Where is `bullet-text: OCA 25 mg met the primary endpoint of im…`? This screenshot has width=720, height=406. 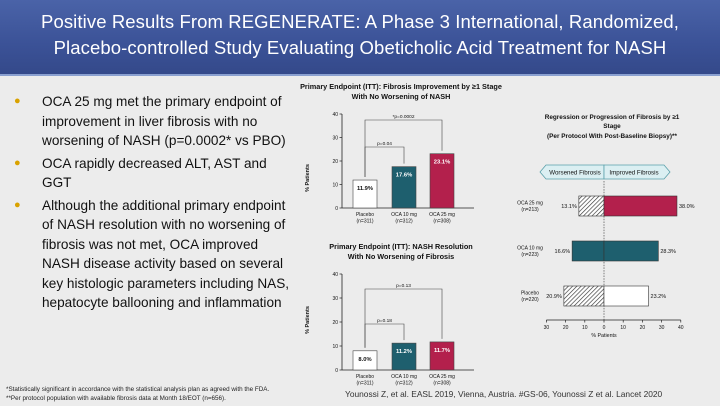
bullet-text: OCA 25 mg met the primary endpoint of im… is located at coordinates (164, 121).